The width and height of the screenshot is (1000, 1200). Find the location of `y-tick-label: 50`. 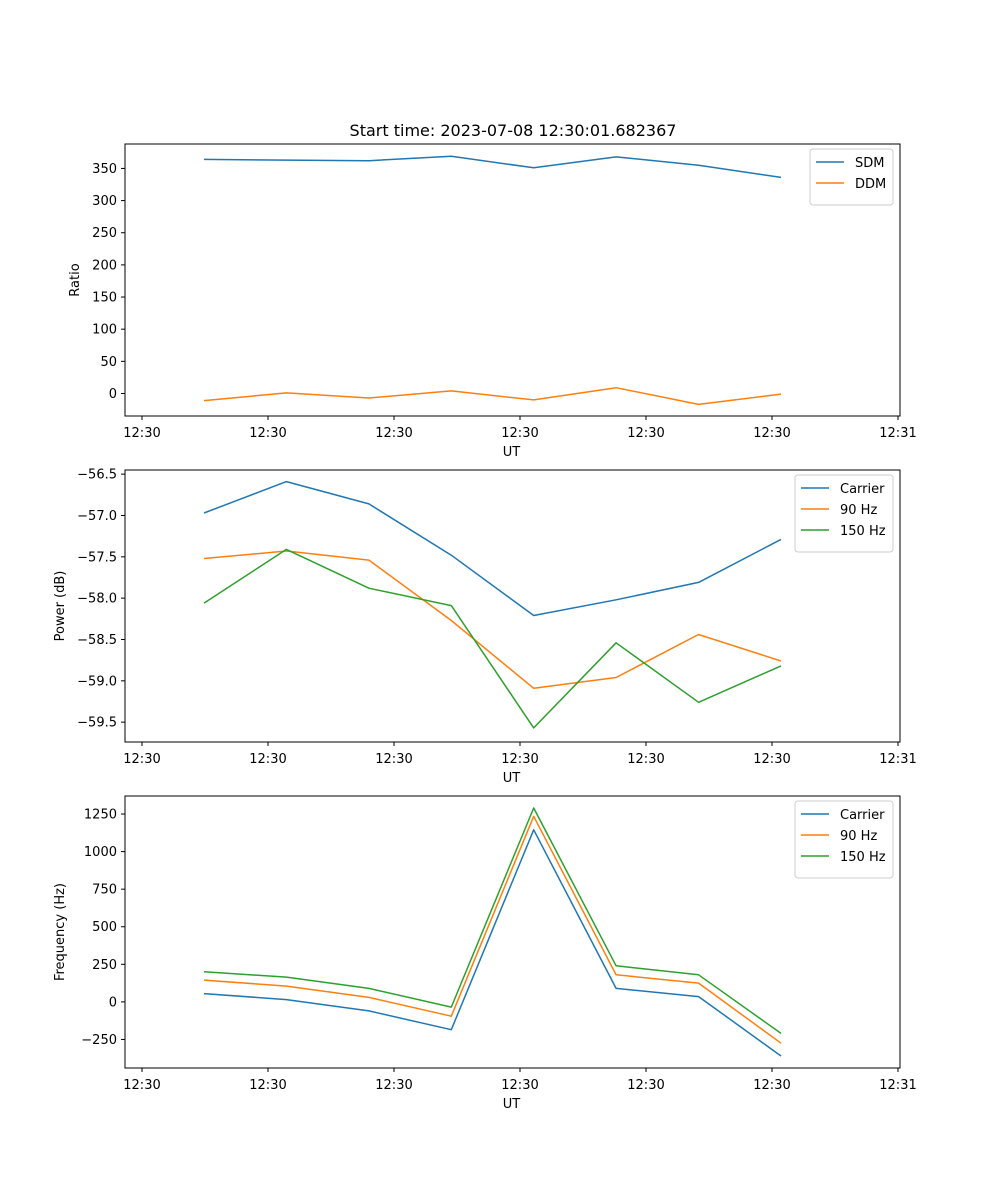

y-tick-label: 50 is located at coordinates (108, 362).